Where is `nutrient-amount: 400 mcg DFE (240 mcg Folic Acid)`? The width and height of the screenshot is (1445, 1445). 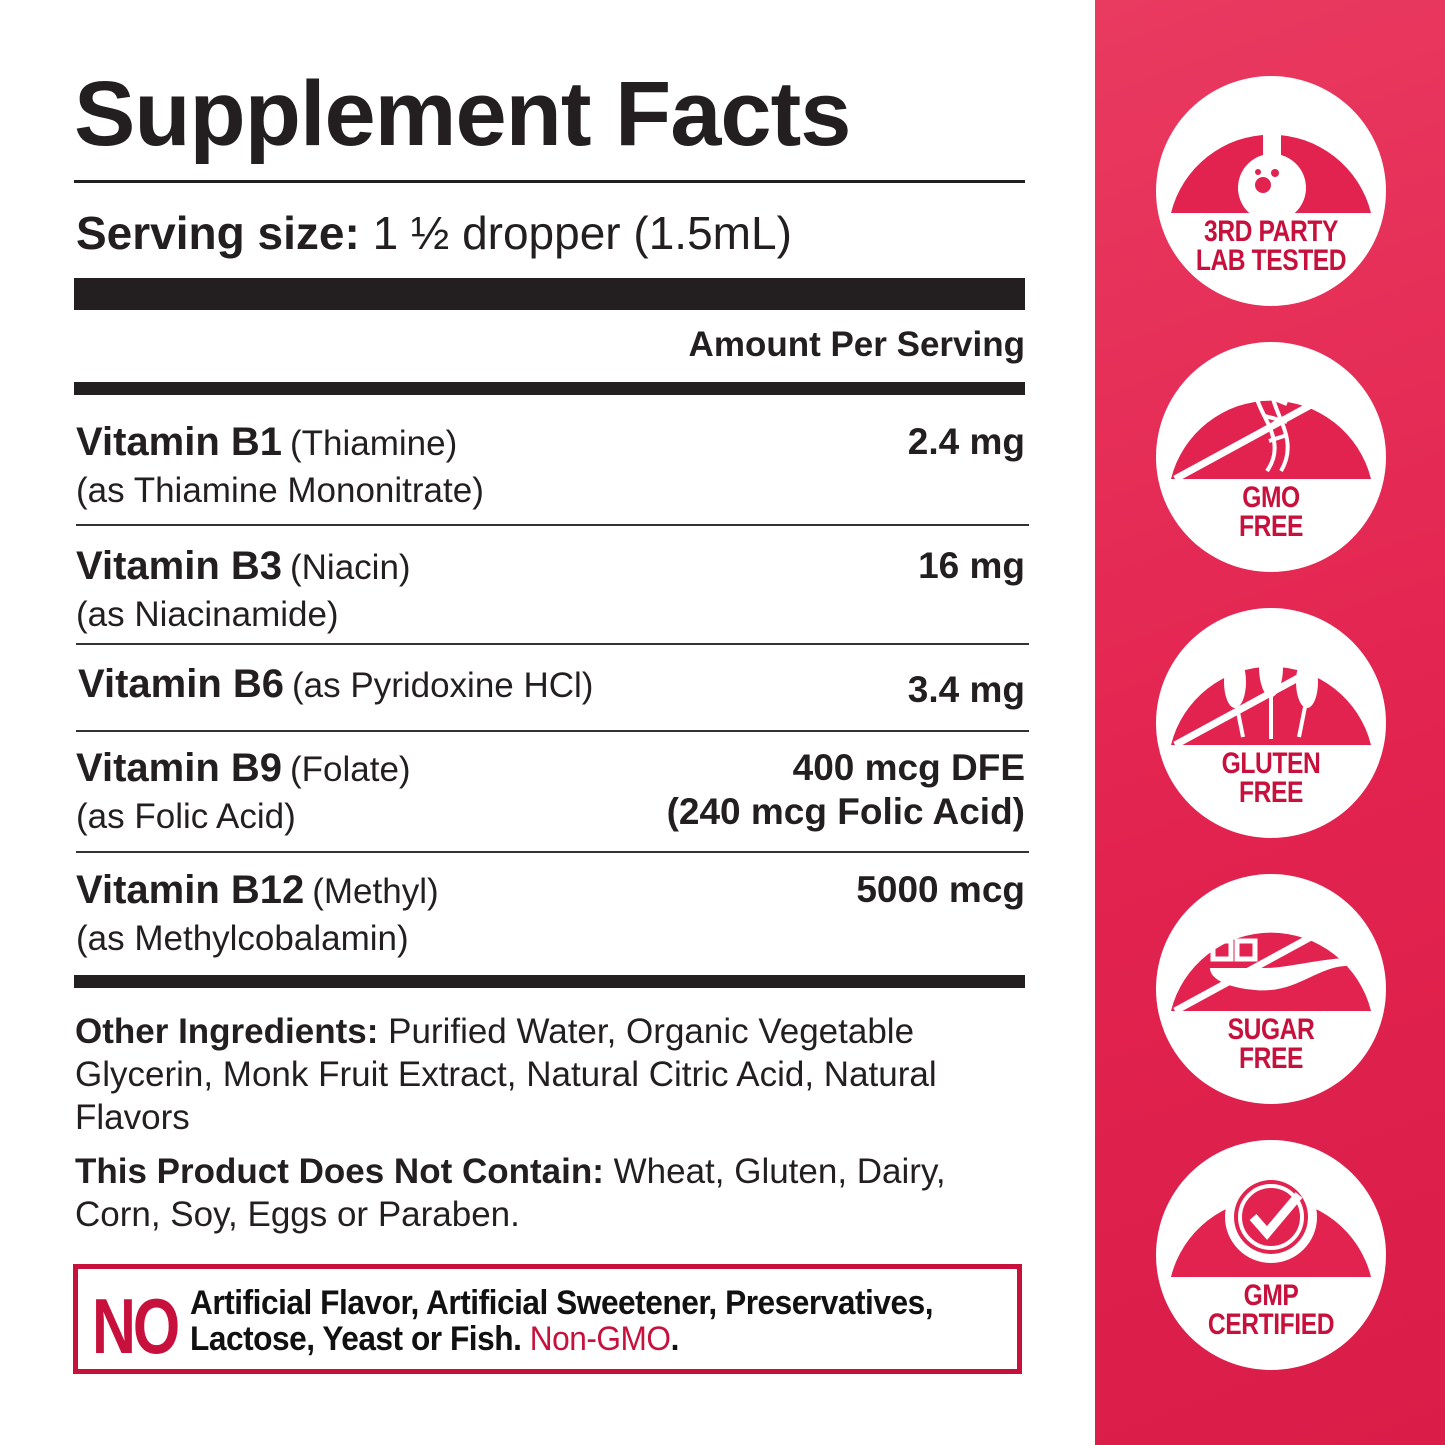
nutrient-amount: 400 mcg DFE (240 mcg Folic Acid) is located at coordinates (846, 790).